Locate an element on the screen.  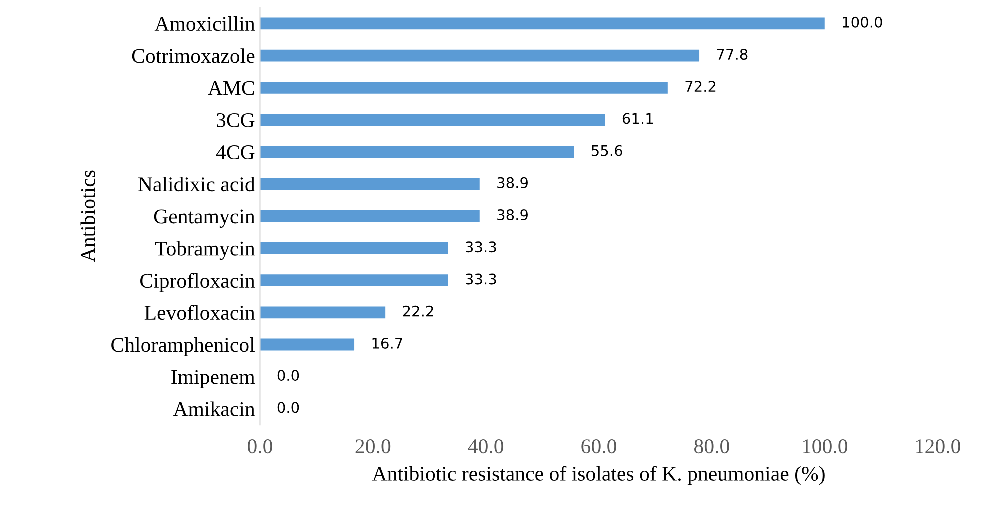
data-label: 22.2 is located at coordinates (418, 311).